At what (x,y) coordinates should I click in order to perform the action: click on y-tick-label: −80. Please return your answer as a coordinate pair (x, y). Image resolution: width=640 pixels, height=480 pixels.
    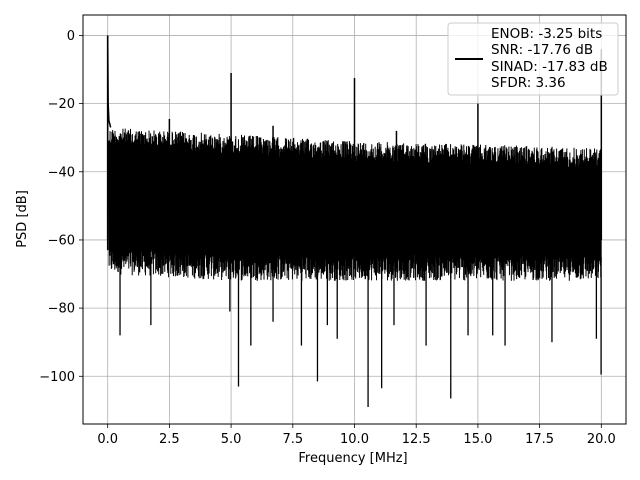
    Looking at the image, I should click on (61, 309).